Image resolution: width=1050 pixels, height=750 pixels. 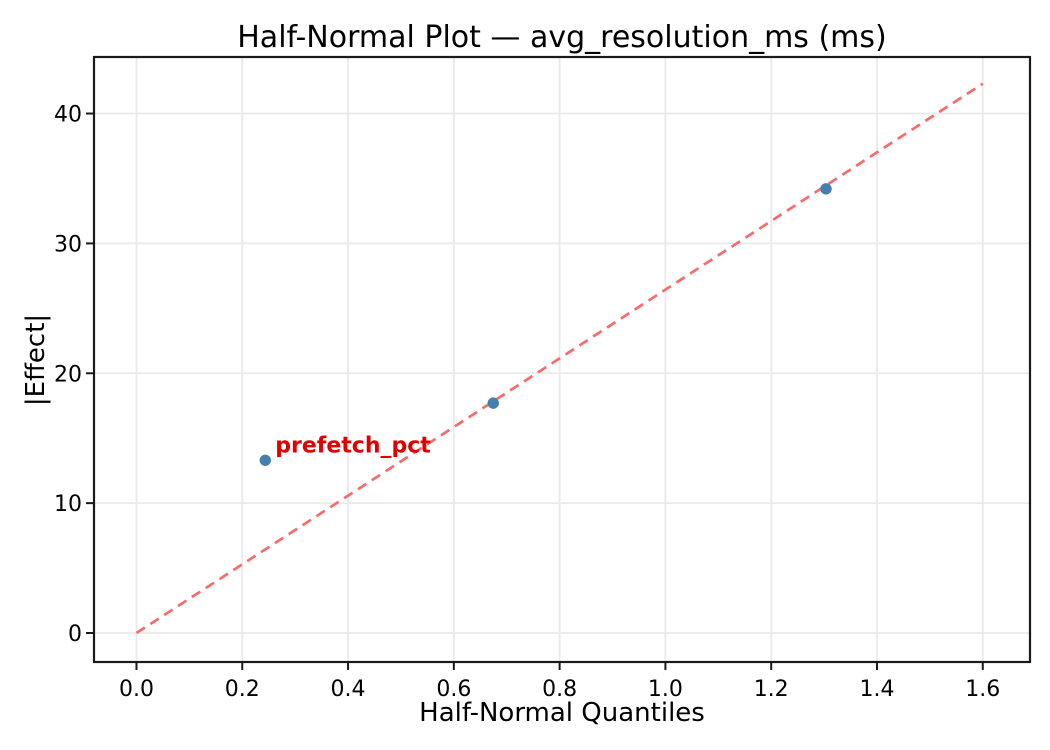 What do you see at coordinates (68, 115) in the screenshot?
I see `y-tick-label: 40` at bounding box center [68, 115].